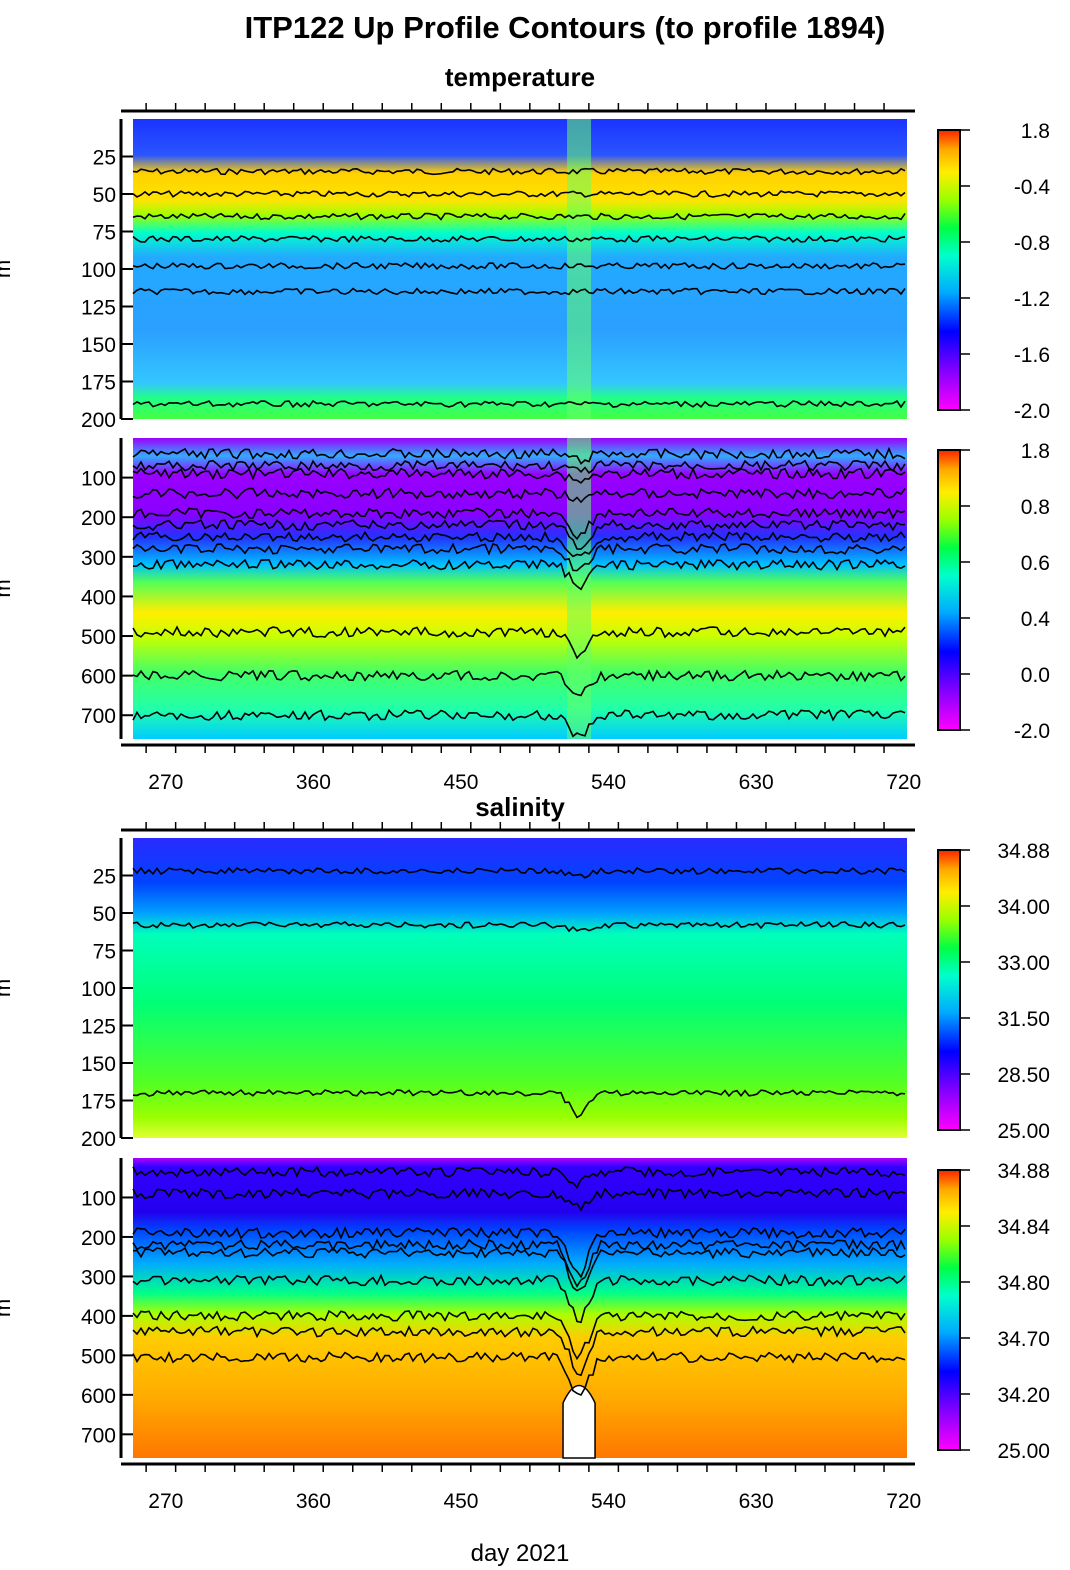  I want to click on colorbar-tick-label: 31.50, so click(1023, 1019).